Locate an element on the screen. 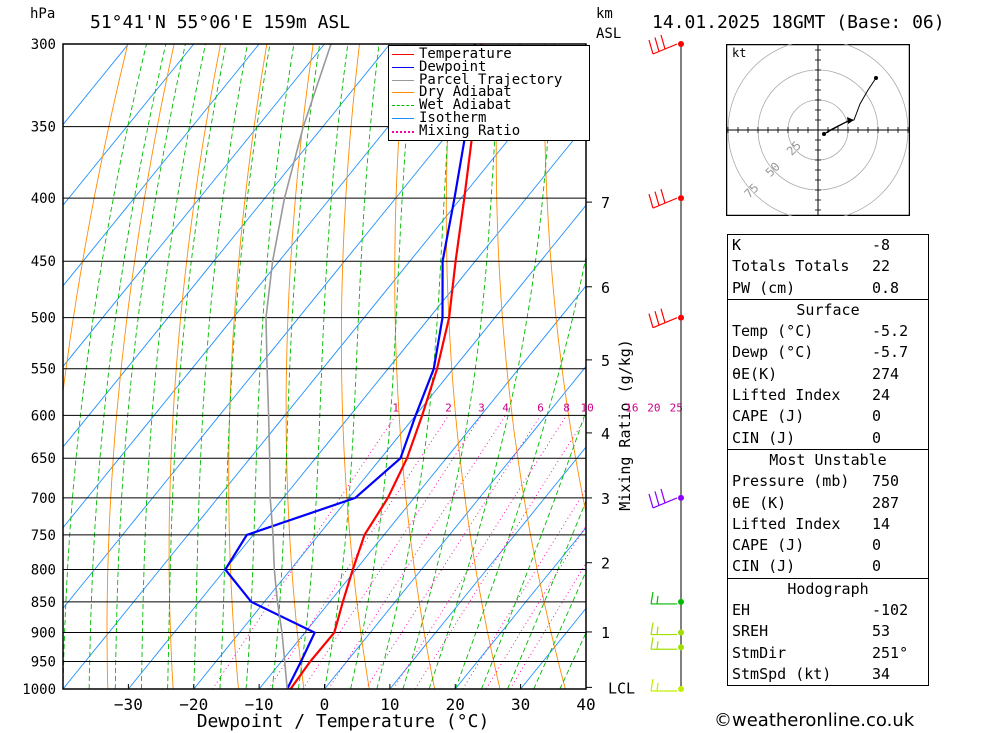 The image size is (1000, 733). index-row: K -8 is located at coordinates (828, 245).